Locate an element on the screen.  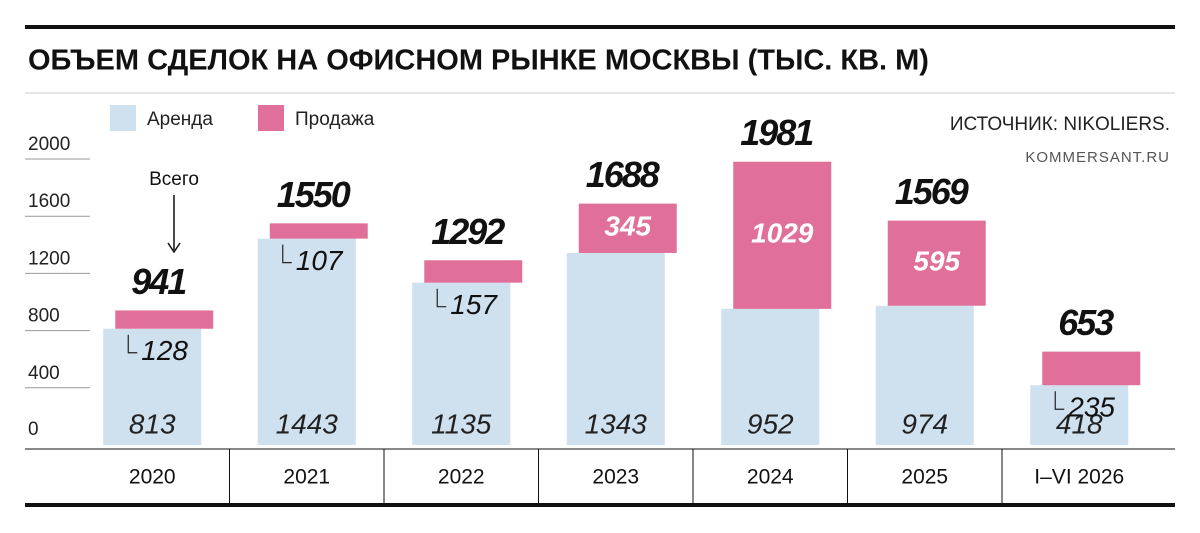
value-label: 813 is located at coordinates (152, 423).